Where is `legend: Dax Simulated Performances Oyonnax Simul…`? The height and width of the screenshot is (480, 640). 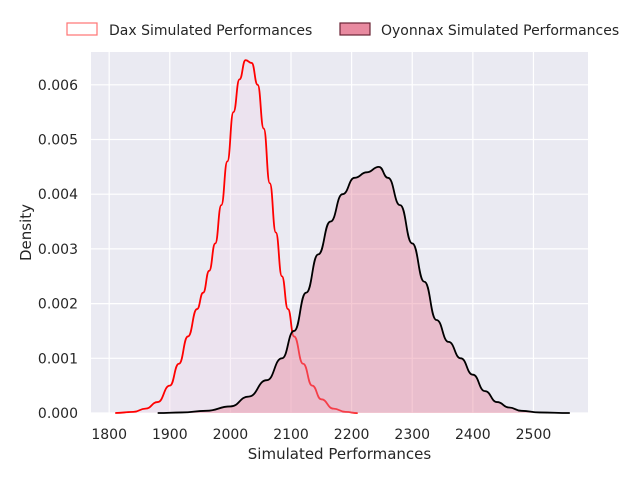 legend: Dax Simulated Performances Oyonnax Simul… is located at coordinates (342, 30).